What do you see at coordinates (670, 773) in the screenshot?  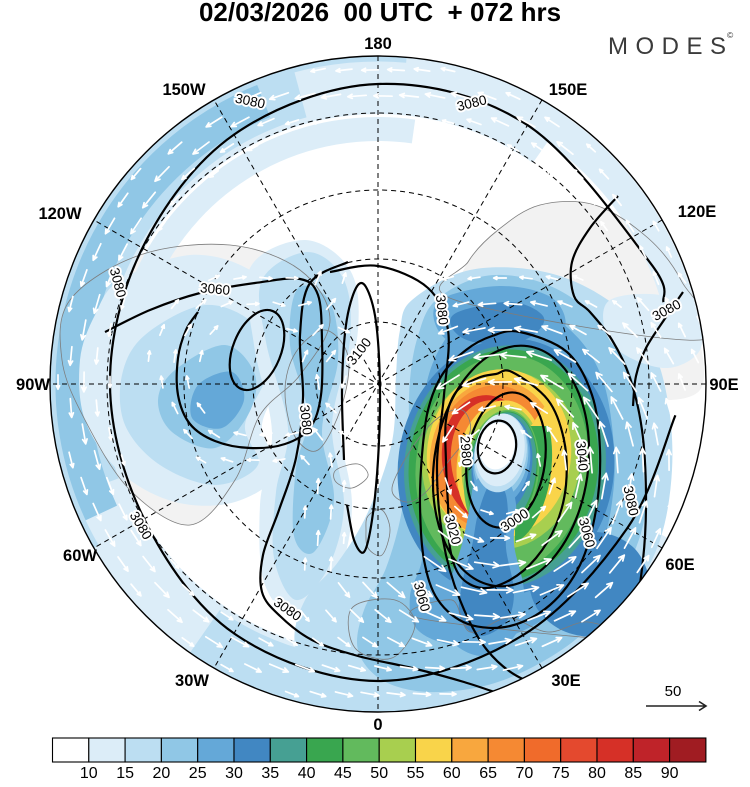 I see `svg-text: 90` at bounding box center [670, 773].